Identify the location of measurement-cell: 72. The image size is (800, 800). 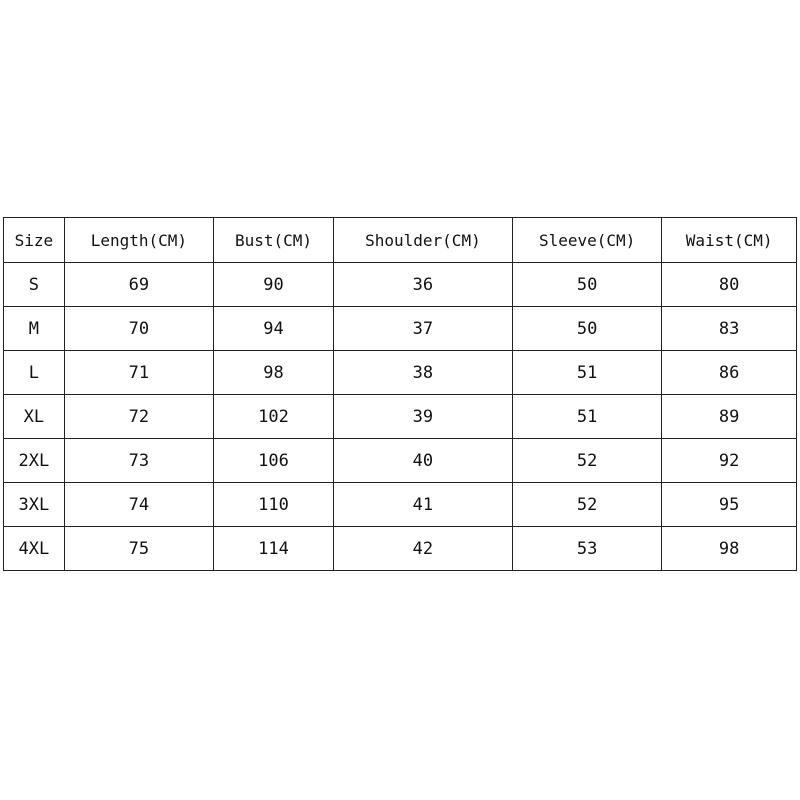
(139, 416).